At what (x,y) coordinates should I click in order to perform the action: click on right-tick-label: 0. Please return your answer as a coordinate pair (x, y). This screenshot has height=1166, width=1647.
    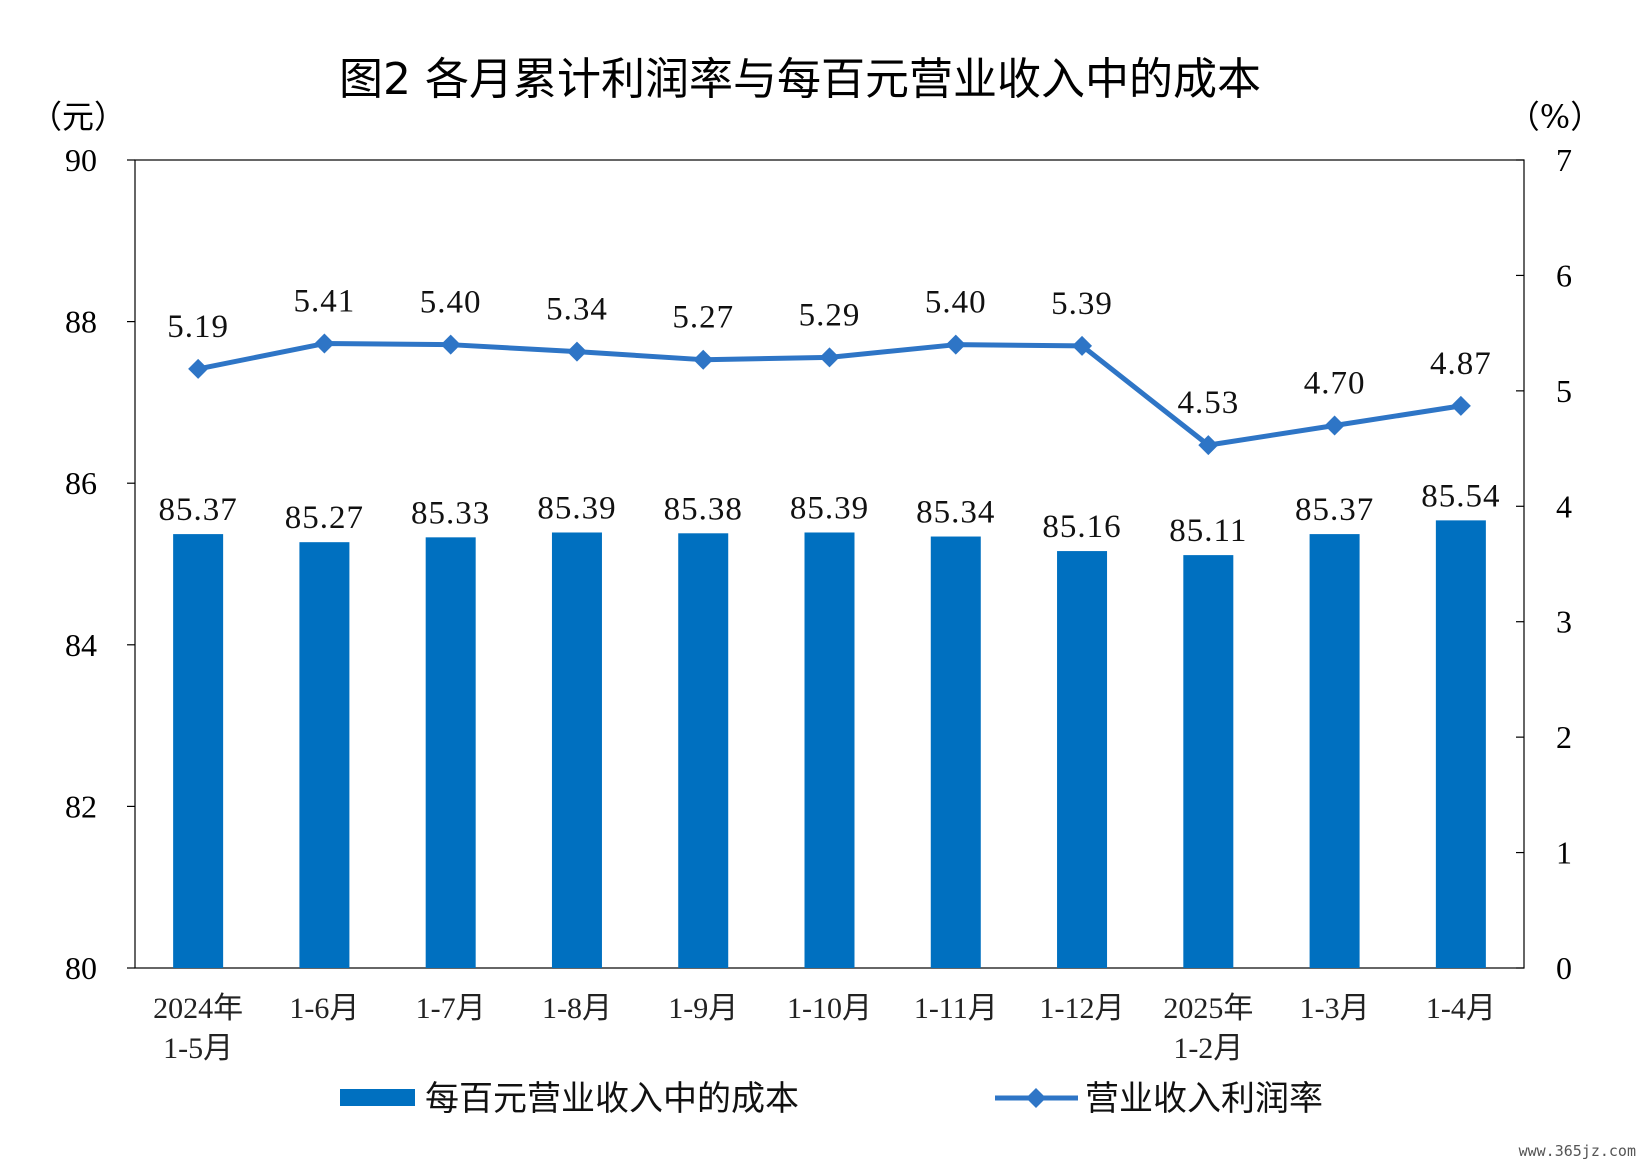
    Looking at the image, I should click on (1564, 968).